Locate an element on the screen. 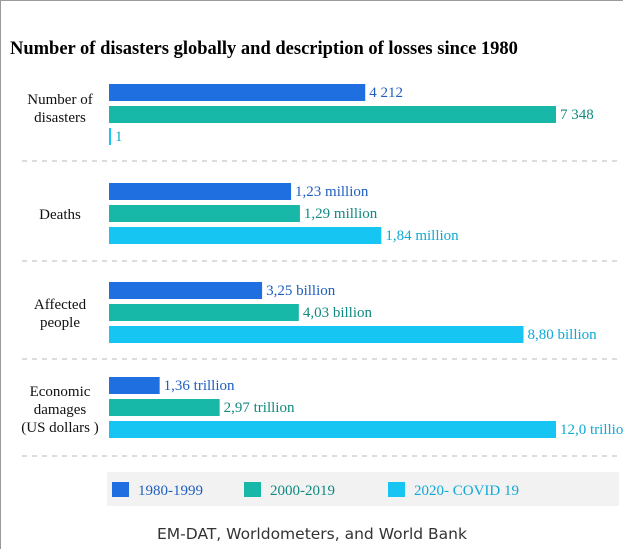  category-label: people is located at coordinates (60, 323).